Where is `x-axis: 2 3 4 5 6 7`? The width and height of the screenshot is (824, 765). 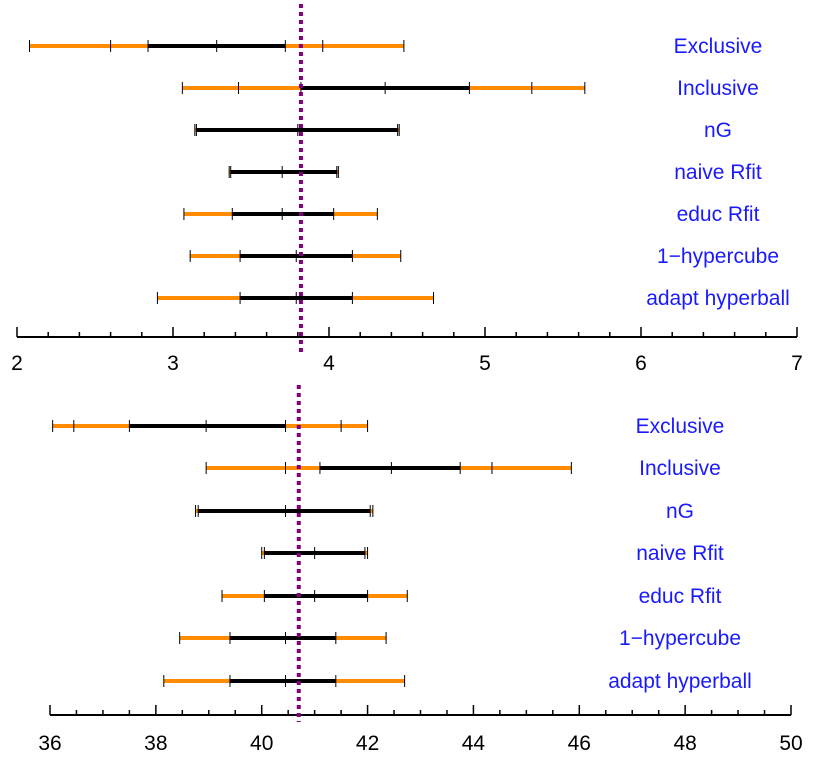
x-axis: 2 3 4 5 6 7 is located at coordinates (407, 351).